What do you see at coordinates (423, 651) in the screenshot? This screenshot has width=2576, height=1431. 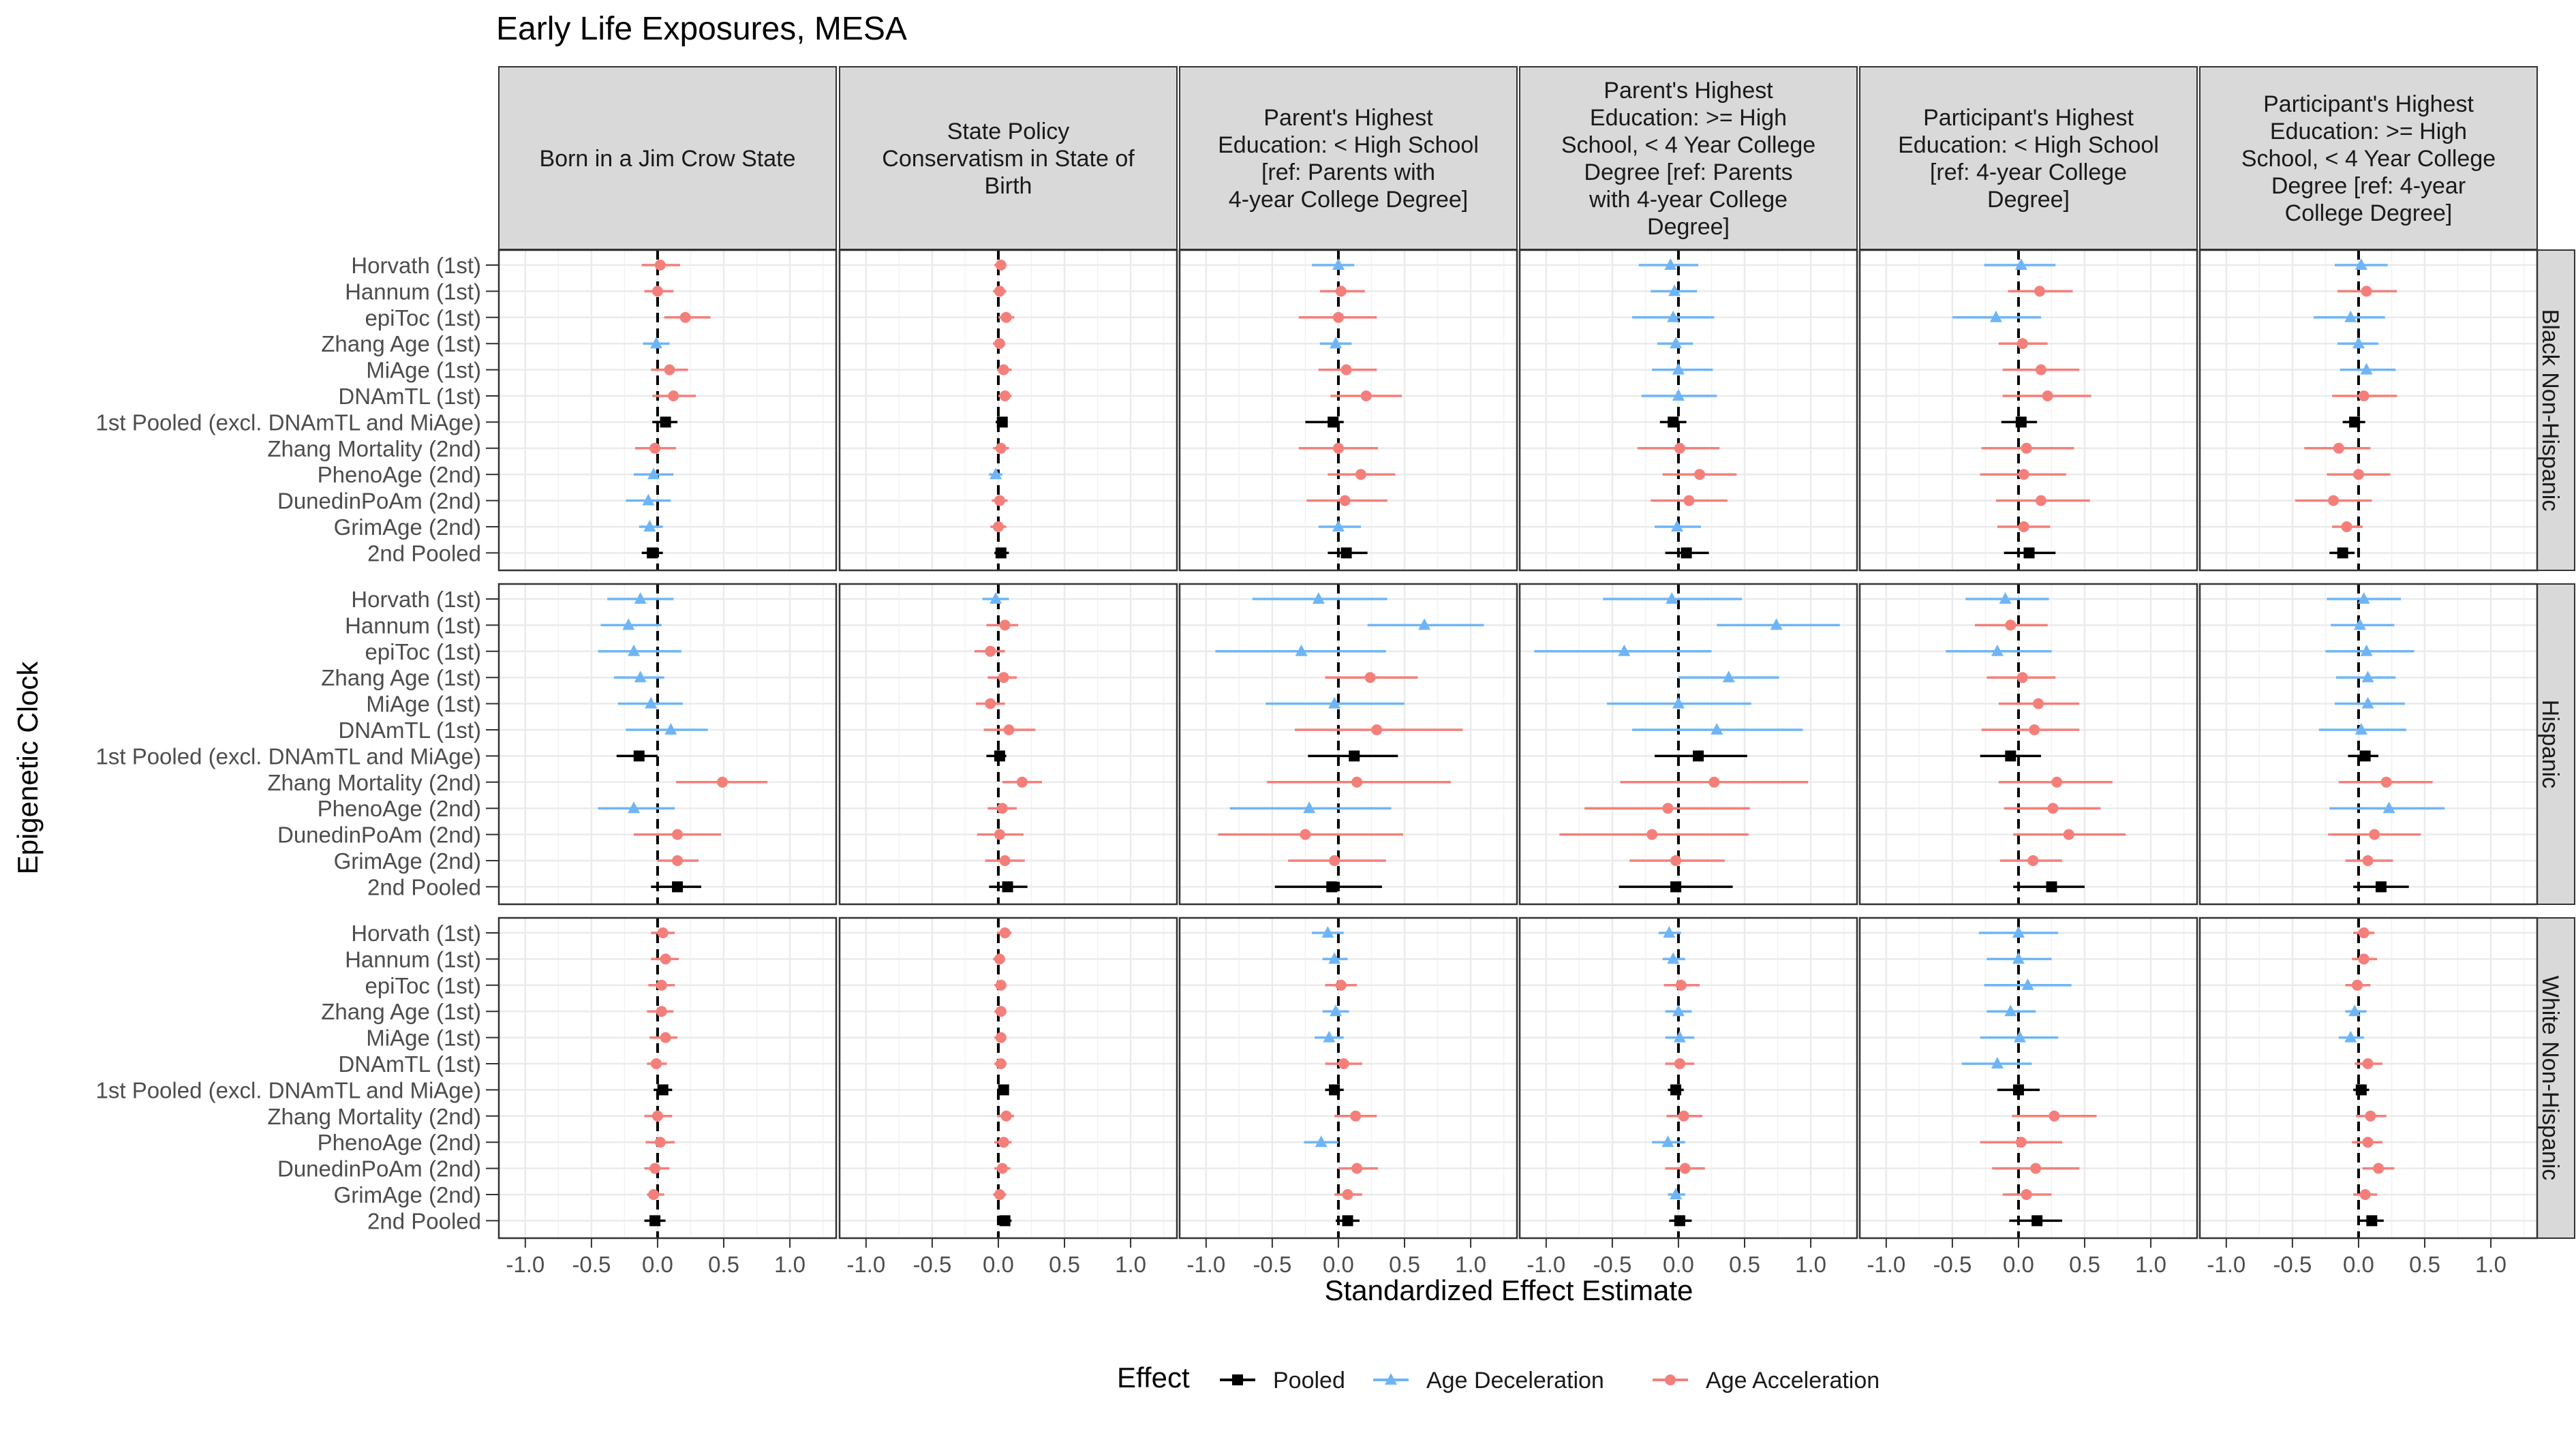 I see `y-tick-label: epiToc (1st)` at bounding box center [423, 651].